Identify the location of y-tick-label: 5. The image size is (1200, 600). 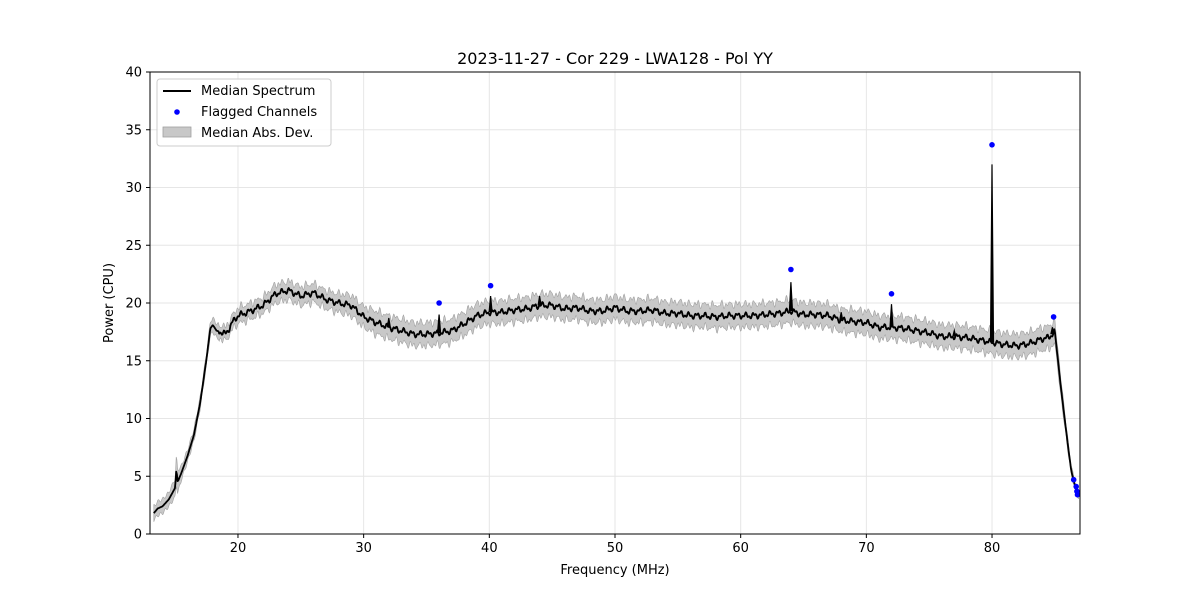
(138, 477).